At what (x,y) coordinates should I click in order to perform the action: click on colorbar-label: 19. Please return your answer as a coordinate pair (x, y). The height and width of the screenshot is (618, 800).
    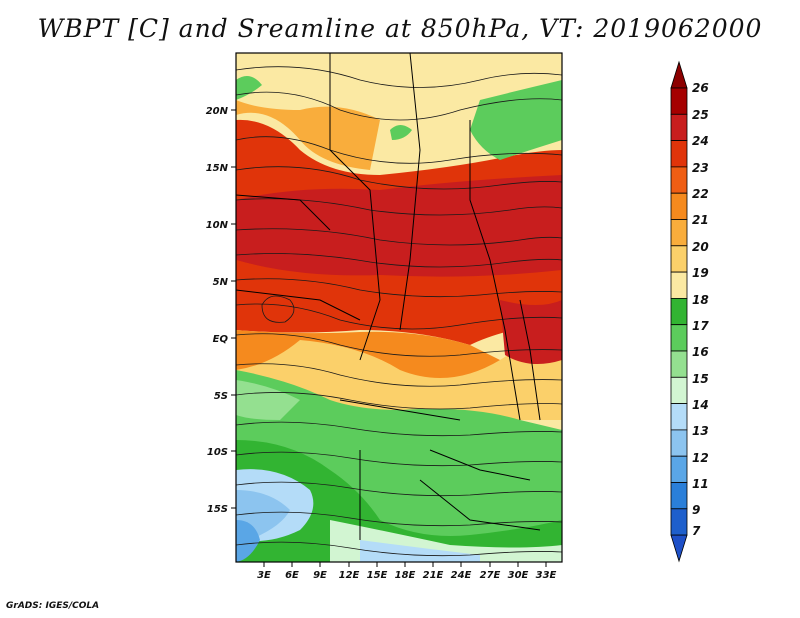
    Looking at the image, I should click on (700, 273).